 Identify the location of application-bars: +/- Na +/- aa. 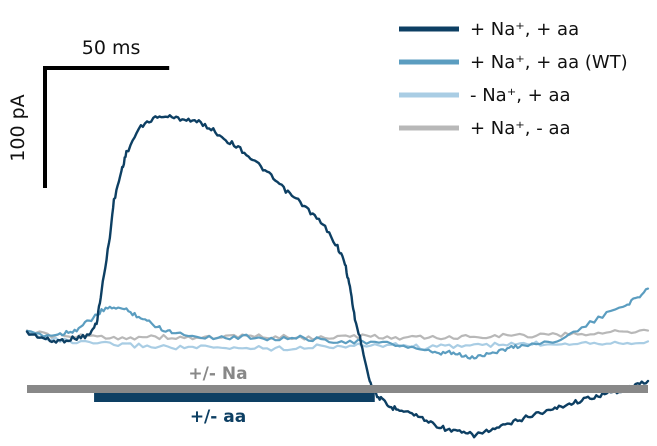
(337, 395).